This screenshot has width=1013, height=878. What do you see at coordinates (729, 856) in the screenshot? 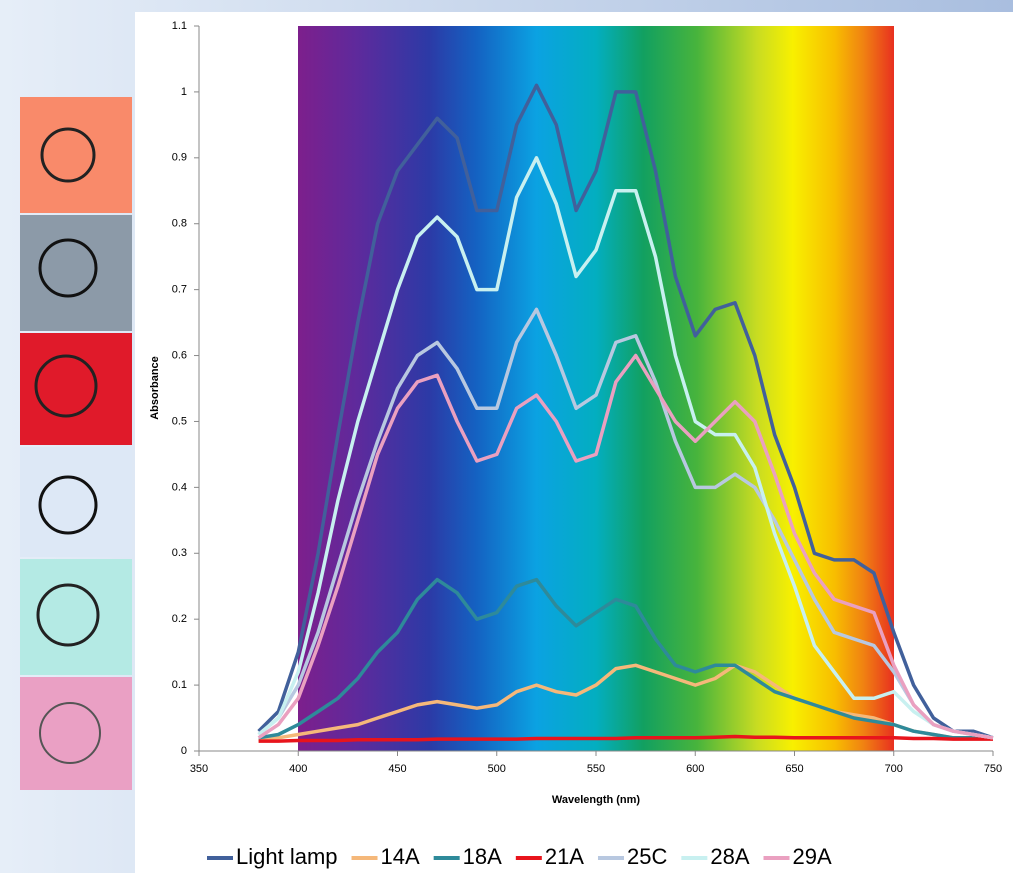
I see `legend-label: 28A` at bounding box center [729, 856].